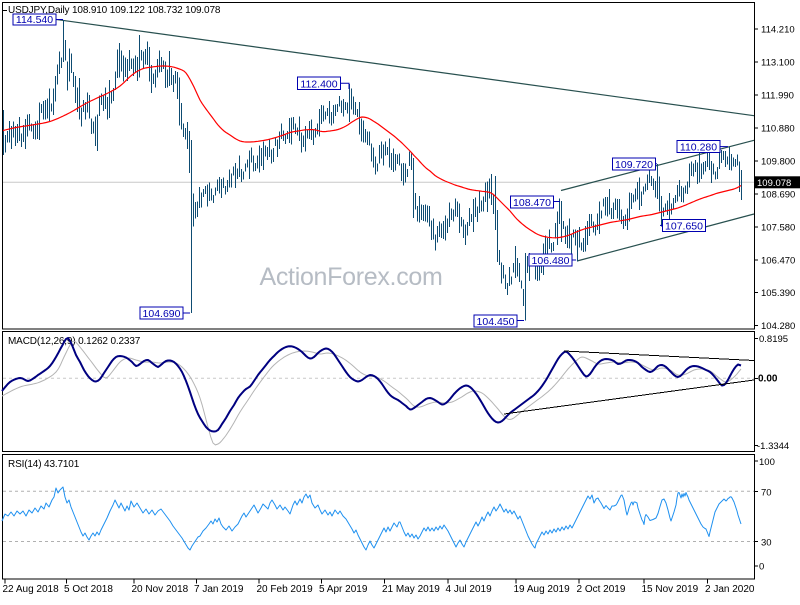  Describe the element at coordinates (44, 464) in the screenshot. I see `svg-text: RSI(14) 43.7101` at that location.